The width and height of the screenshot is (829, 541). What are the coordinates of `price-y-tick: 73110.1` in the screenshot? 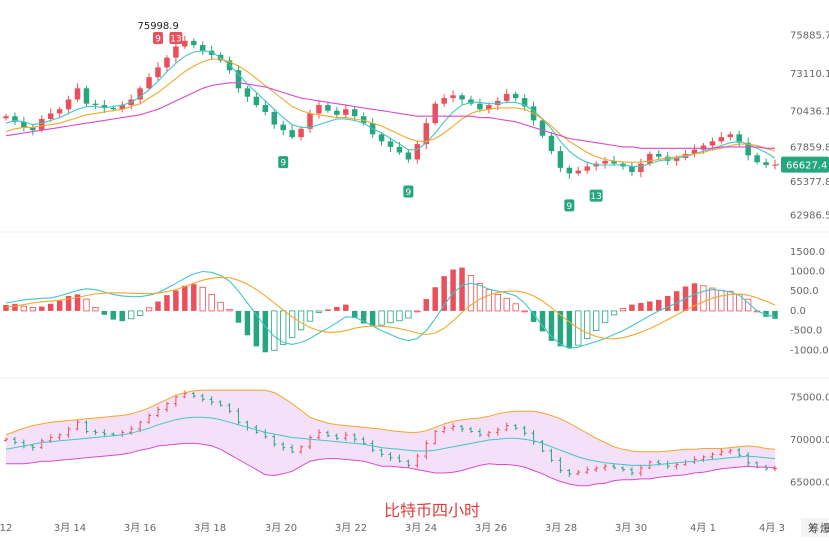 It's located at (809, 74).